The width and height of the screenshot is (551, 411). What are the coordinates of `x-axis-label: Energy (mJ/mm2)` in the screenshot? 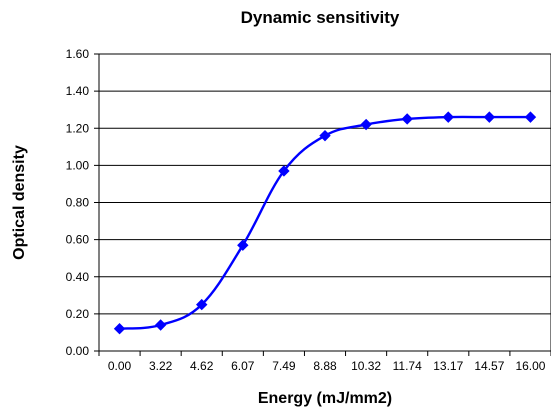 It's located at (325, 398).